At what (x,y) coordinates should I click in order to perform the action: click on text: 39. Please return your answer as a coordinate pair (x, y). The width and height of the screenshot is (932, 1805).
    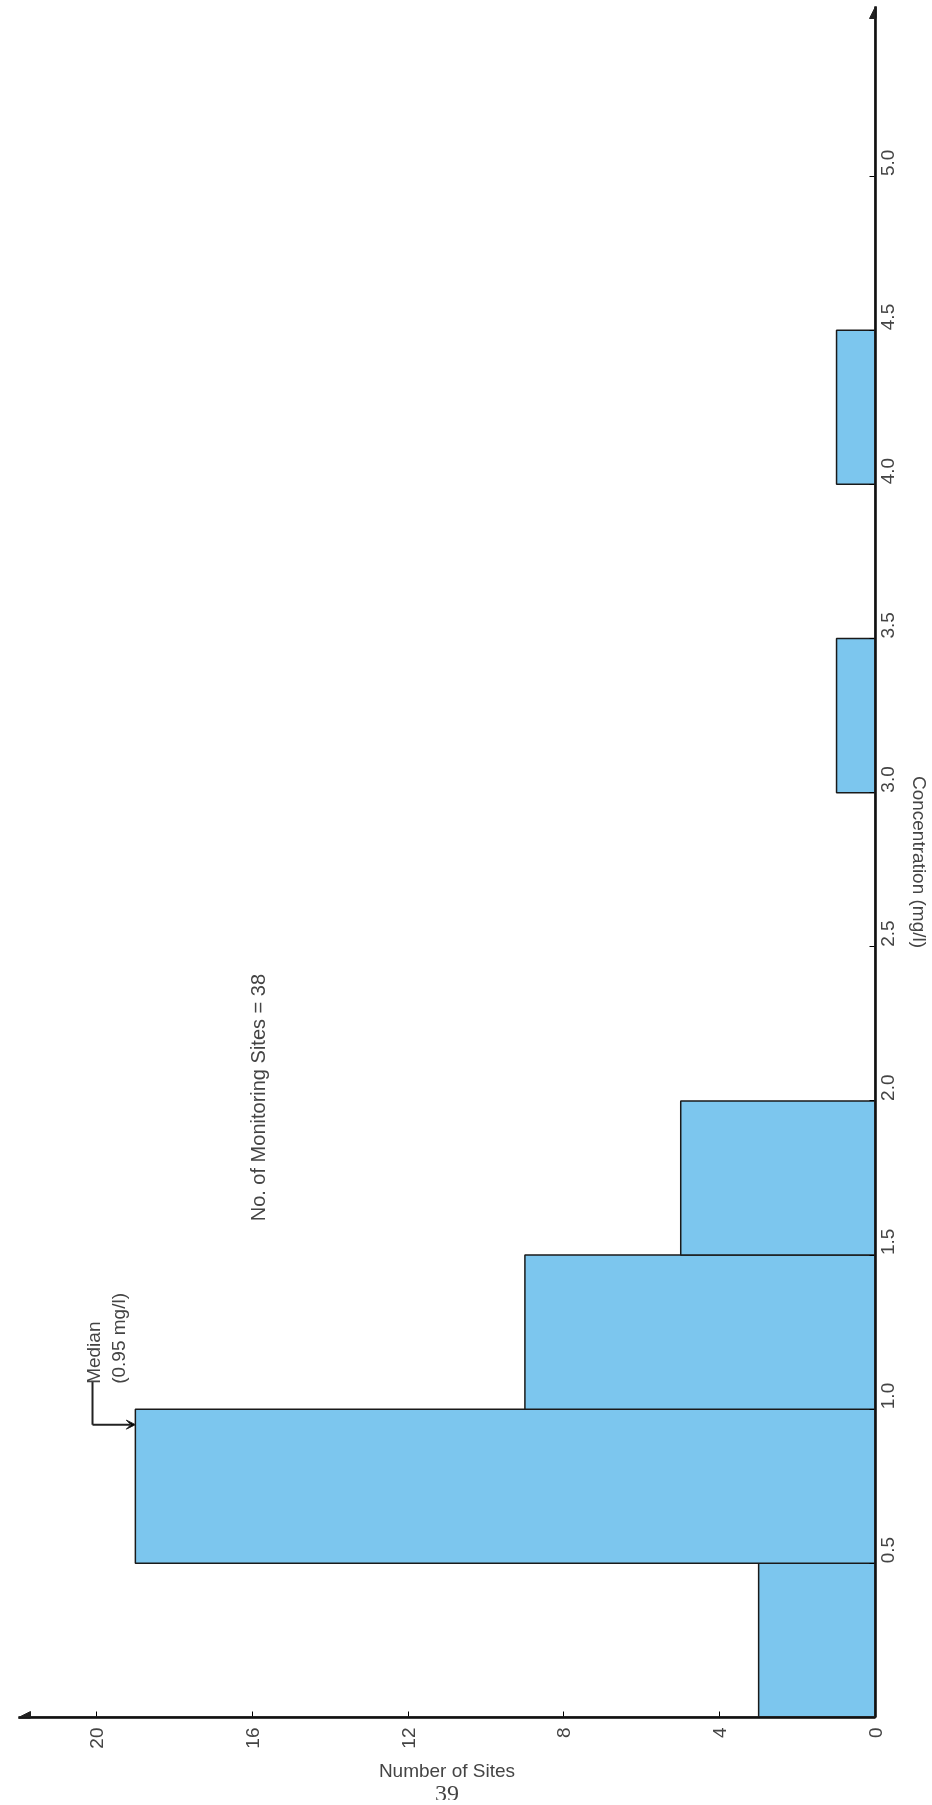
    Looking at the image, I should click on (447, 1792).